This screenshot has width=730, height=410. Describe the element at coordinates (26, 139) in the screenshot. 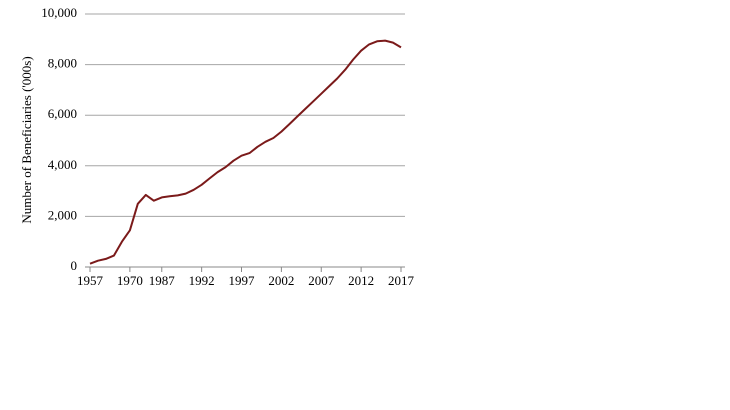

I see `y-axis-label: Number of Beneficiaries ('000s)` at that location.